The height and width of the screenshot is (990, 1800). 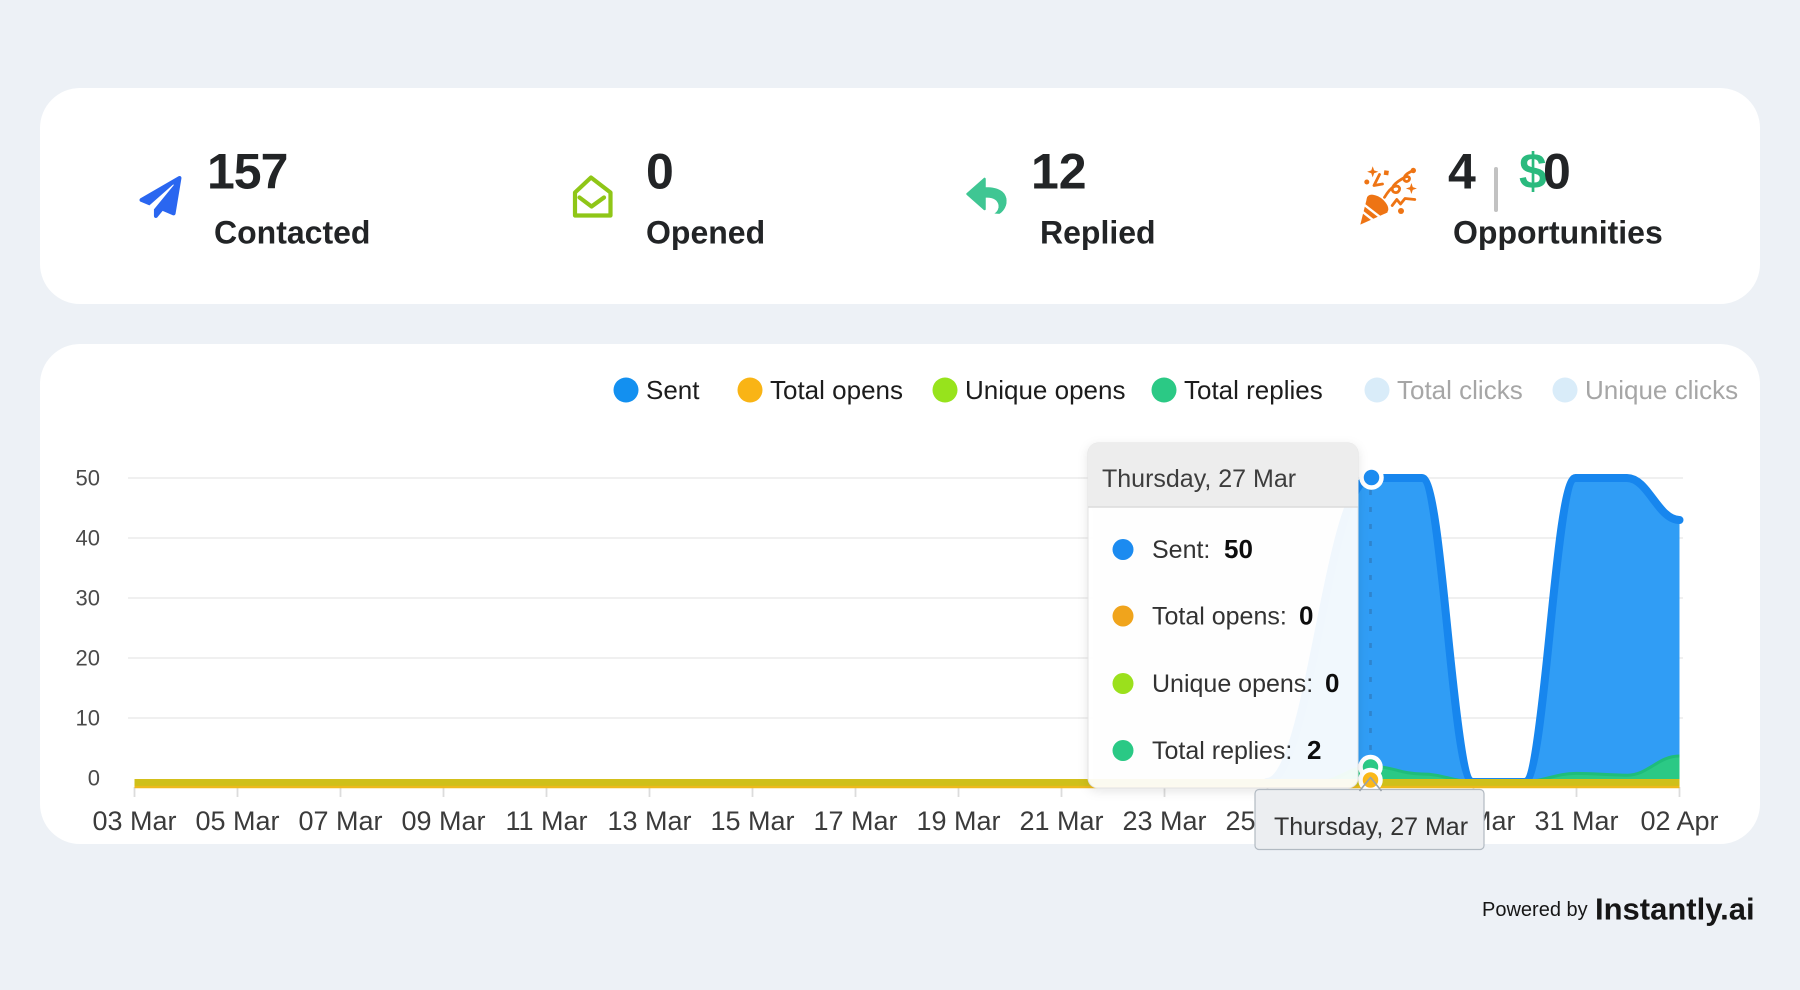 What do you see at coordinates (443, 821) in the screenshot?
I see `svg-text: 09 Mar` at bounding box center [443, 821].